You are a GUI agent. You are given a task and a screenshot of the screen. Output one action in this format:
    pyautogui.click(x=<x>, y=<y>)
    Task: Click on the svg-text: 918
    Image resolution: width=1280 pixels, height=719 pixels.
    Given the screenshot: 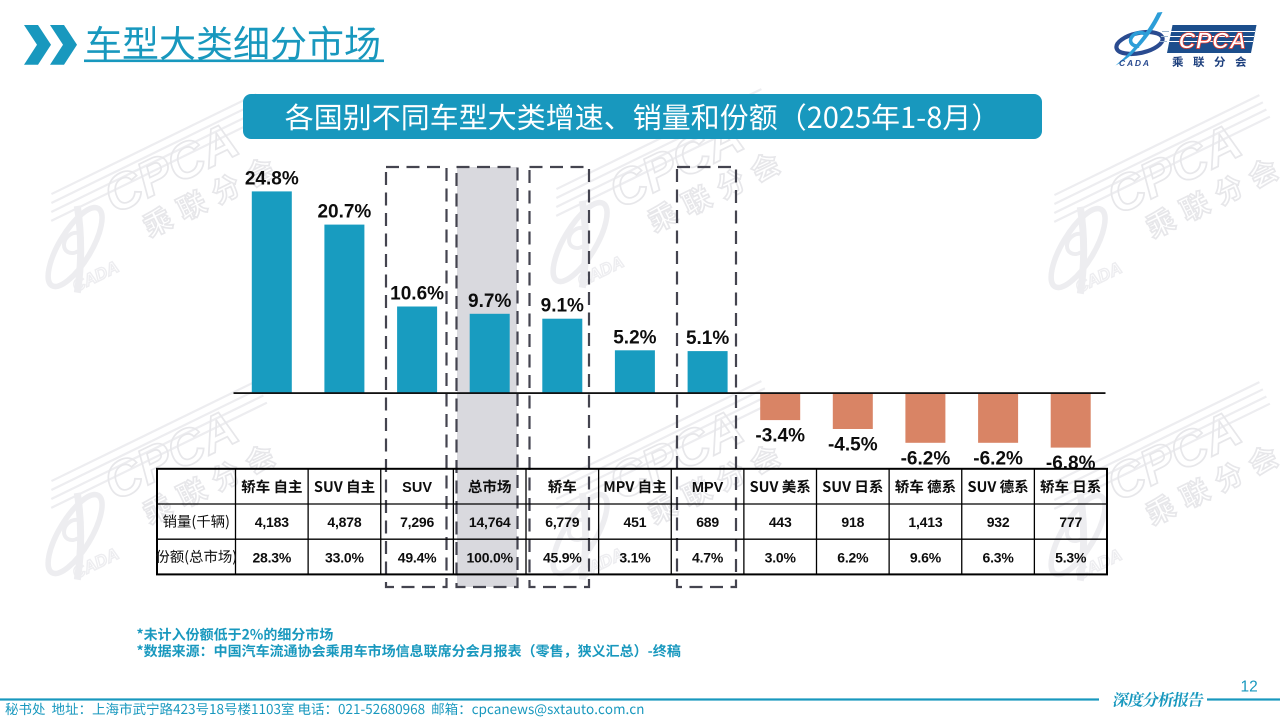 What is the action you would take?
    pyautogui.click(x=852, y=522)
    